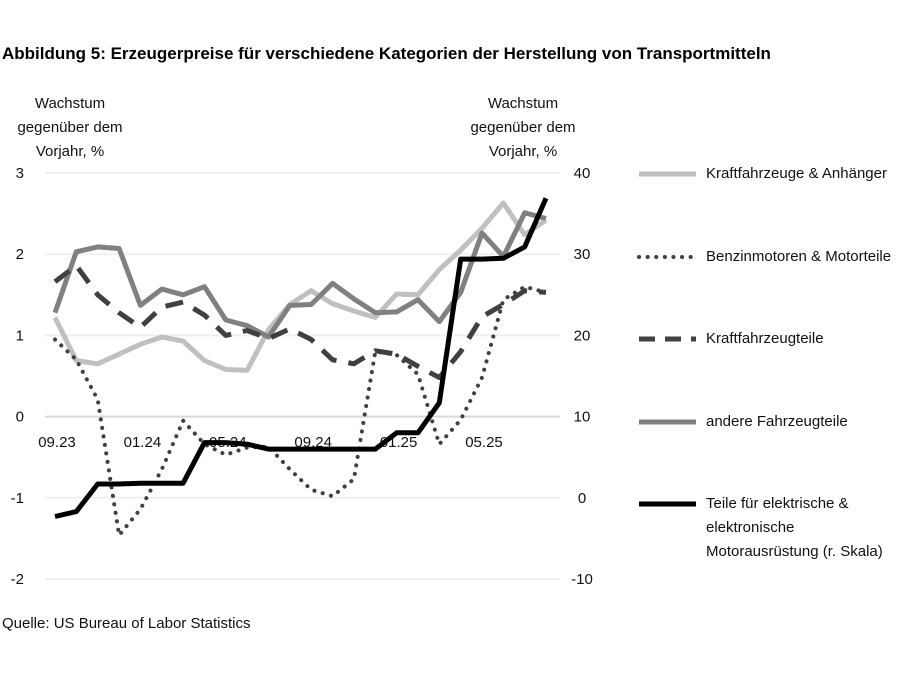  I want to click on right-tick-label: 30, so click(582, 254).